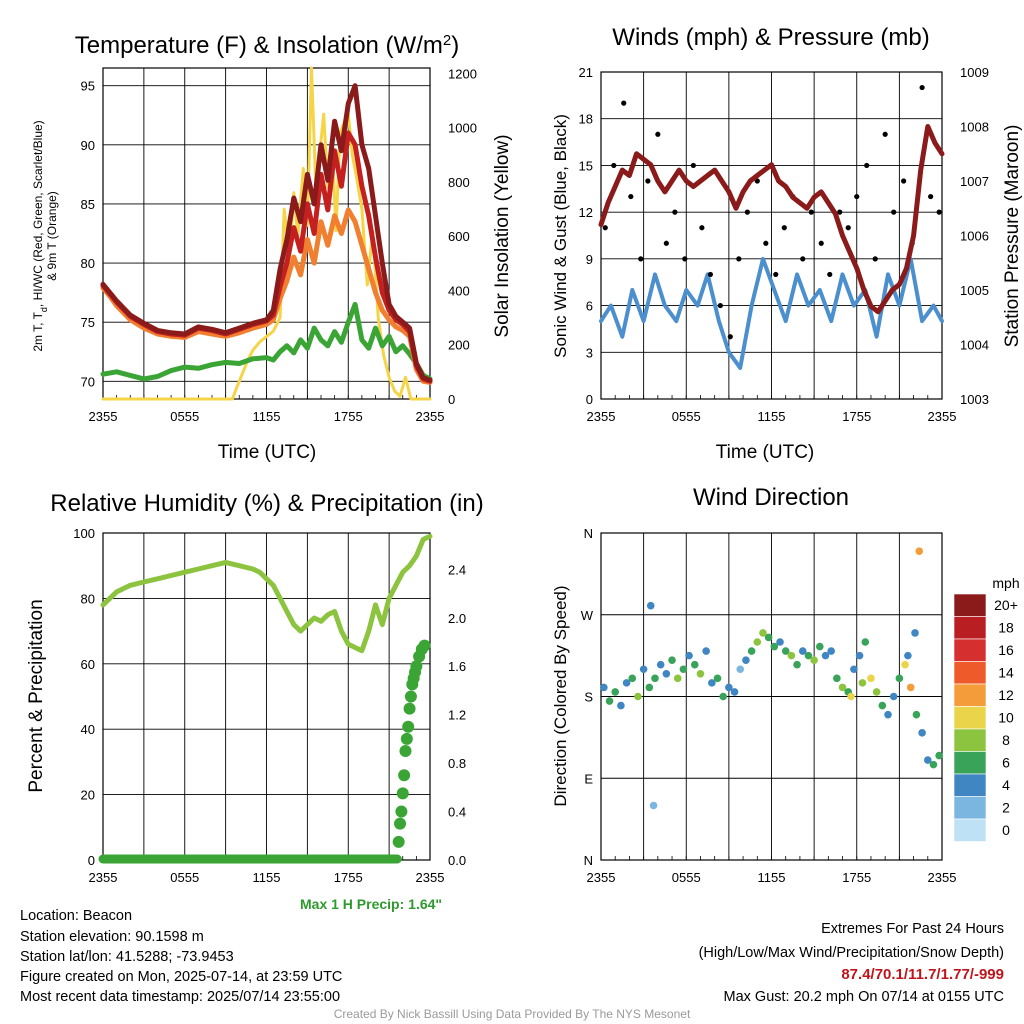 The image size is (1024, 1024). I want to click on y-tick-label: W, so click(587, 615).